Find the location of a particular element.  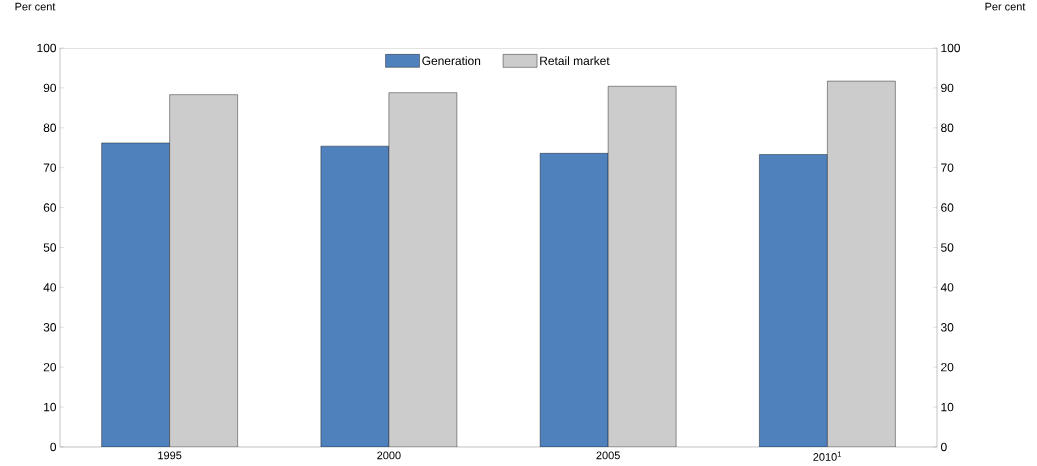

y-tick-label: 50 is located at coordinates (50, 247).